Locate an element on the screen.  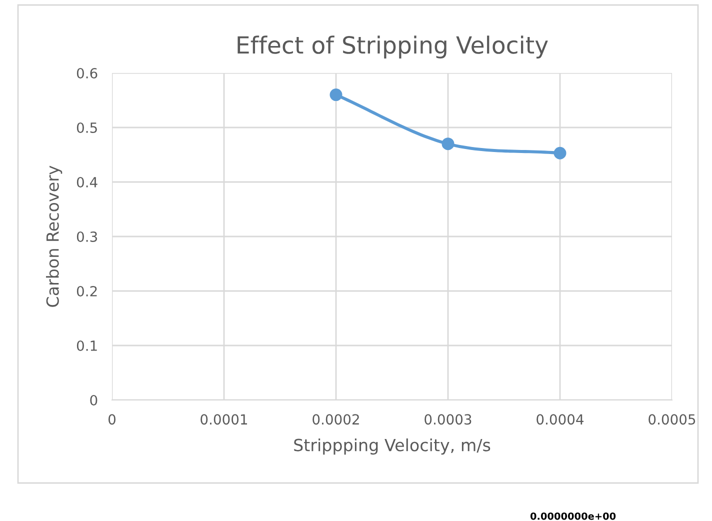
x-tick-label: 0 is located at coordinates (112, 419).